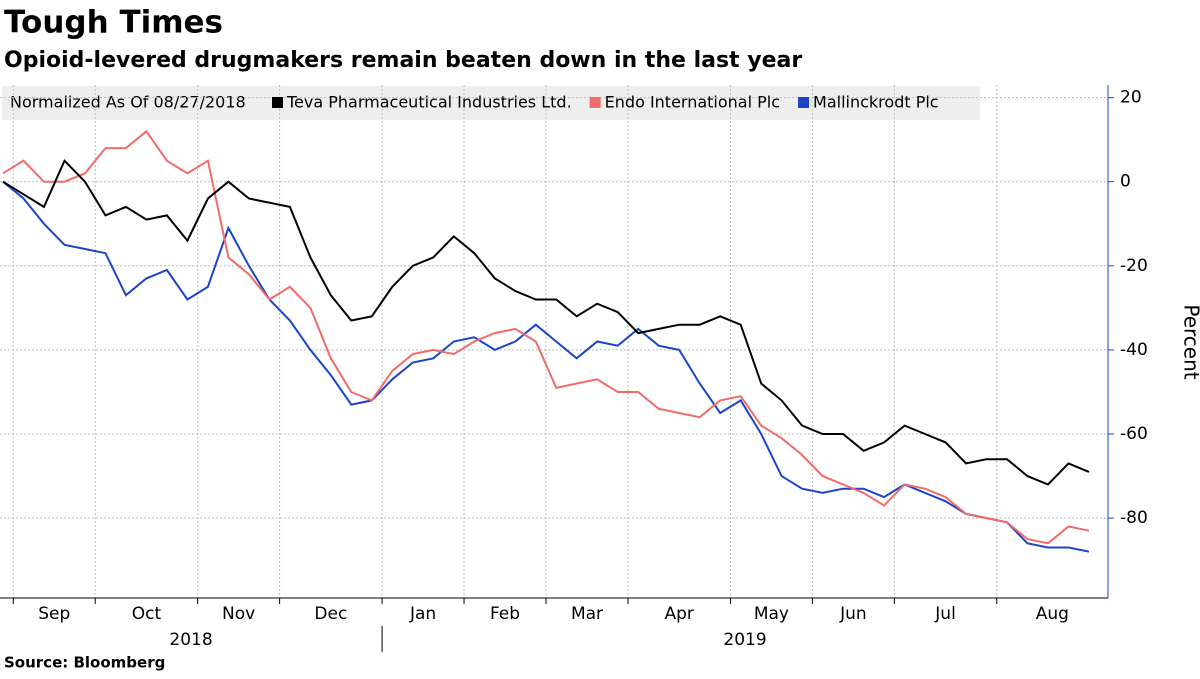 This screenshot has width=1200, height=679. Describe the element at coordinates (330, 614) in the screenshot. I see `x-tick-label: Dec` at that location.